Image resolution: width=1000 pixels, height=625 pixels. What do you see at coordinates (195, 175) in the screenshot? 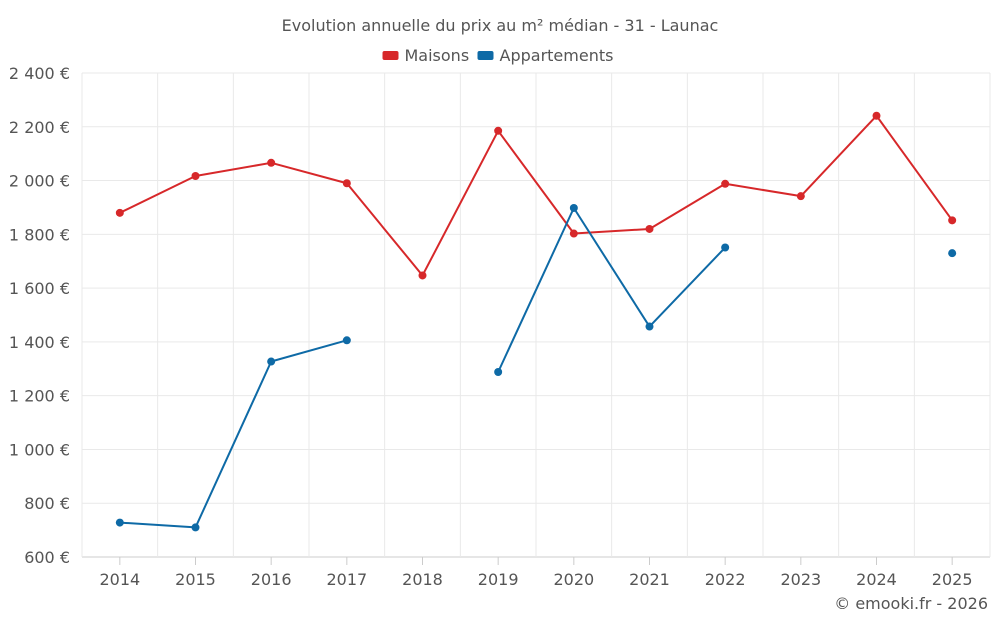
I see `data-point-maisons-2015` at bounding box center [195, 175].